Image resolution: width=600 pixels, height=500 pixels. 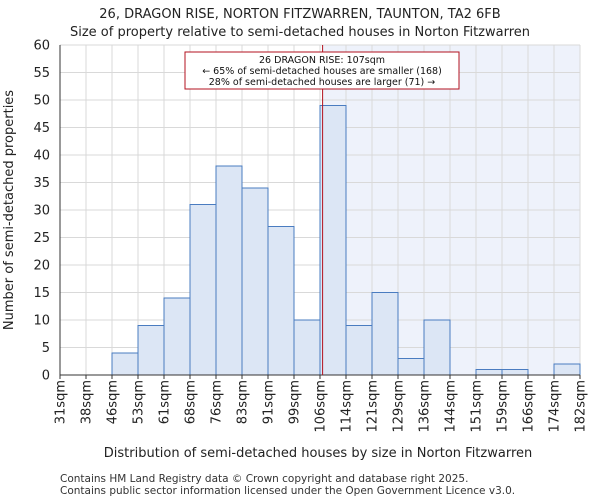 What do you see at coordinates (41, 73) in the screenshot?
I see `y-tick-label: 55` at bounding box center [41, 73].